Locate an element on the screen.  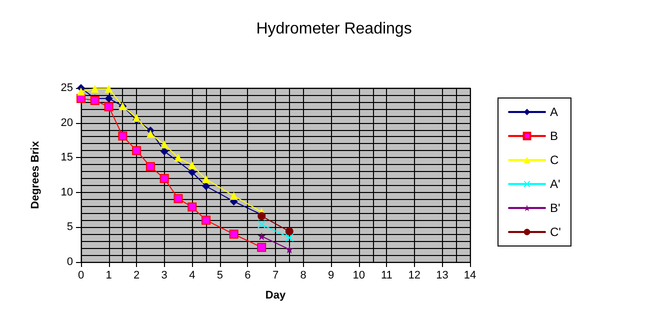
legend-label: C' is located at coordinates (555, 232).